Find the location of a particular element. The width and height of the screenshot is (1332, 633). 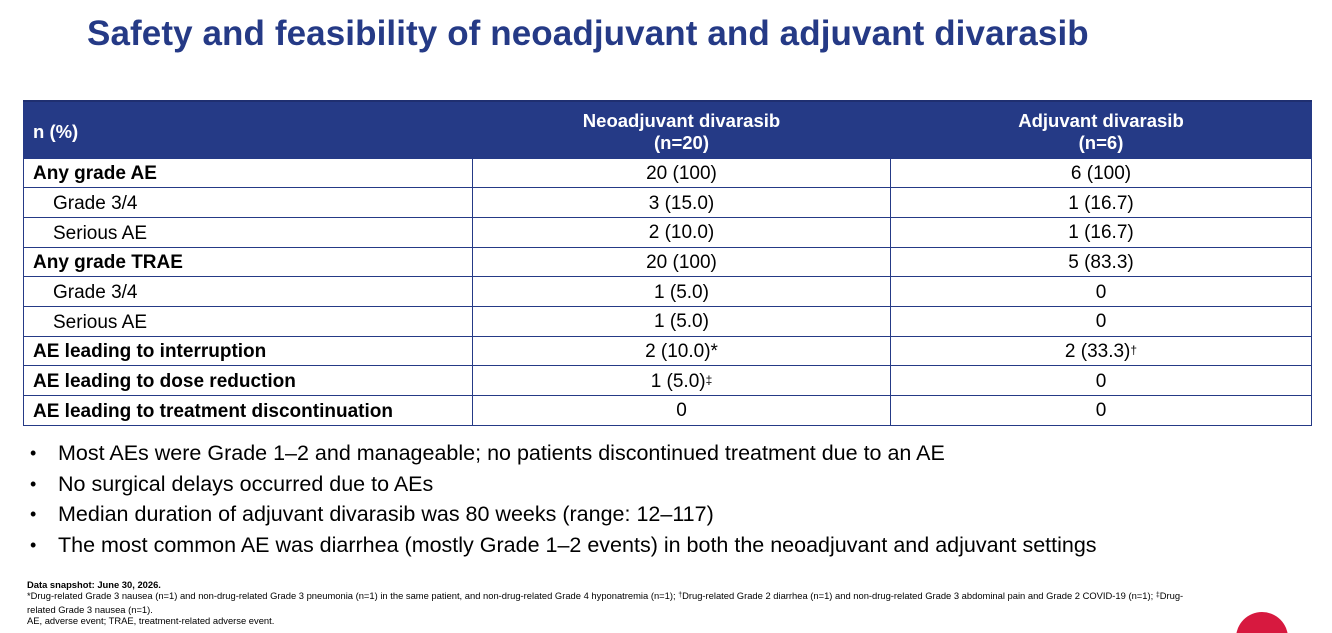

table-row: Serious AE 2 (10.0) 1 (16.7) is located at coordinates (667, 232).